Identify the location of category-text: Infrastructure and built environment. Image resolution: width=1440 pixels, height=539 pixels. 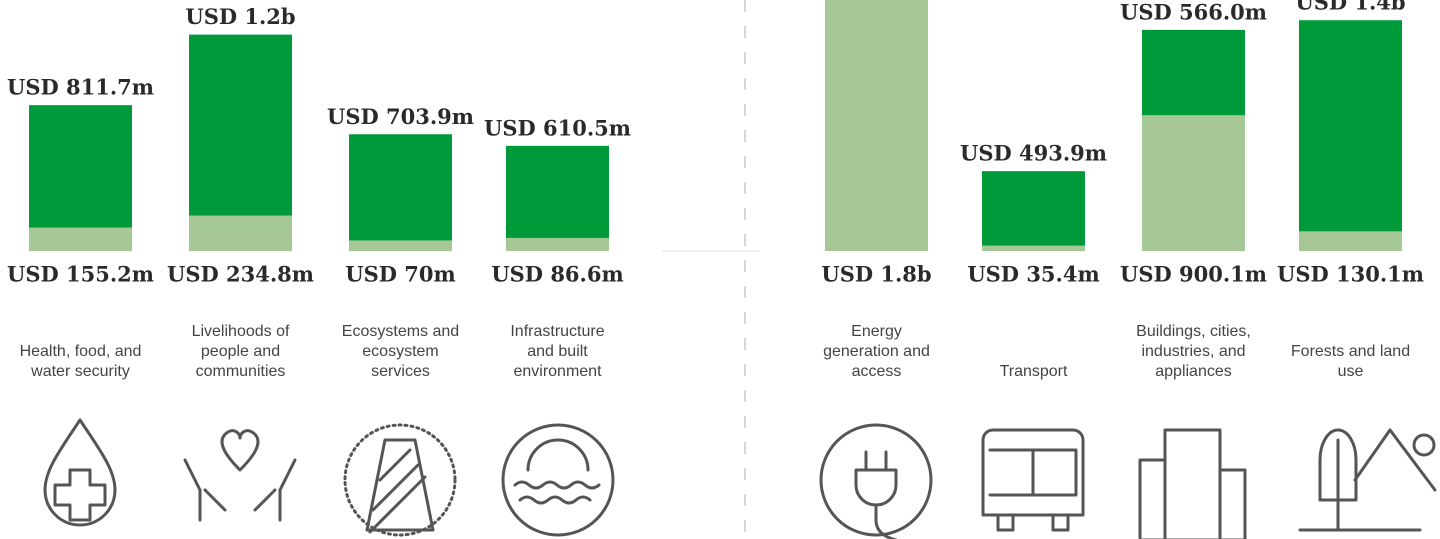
(557, 351).